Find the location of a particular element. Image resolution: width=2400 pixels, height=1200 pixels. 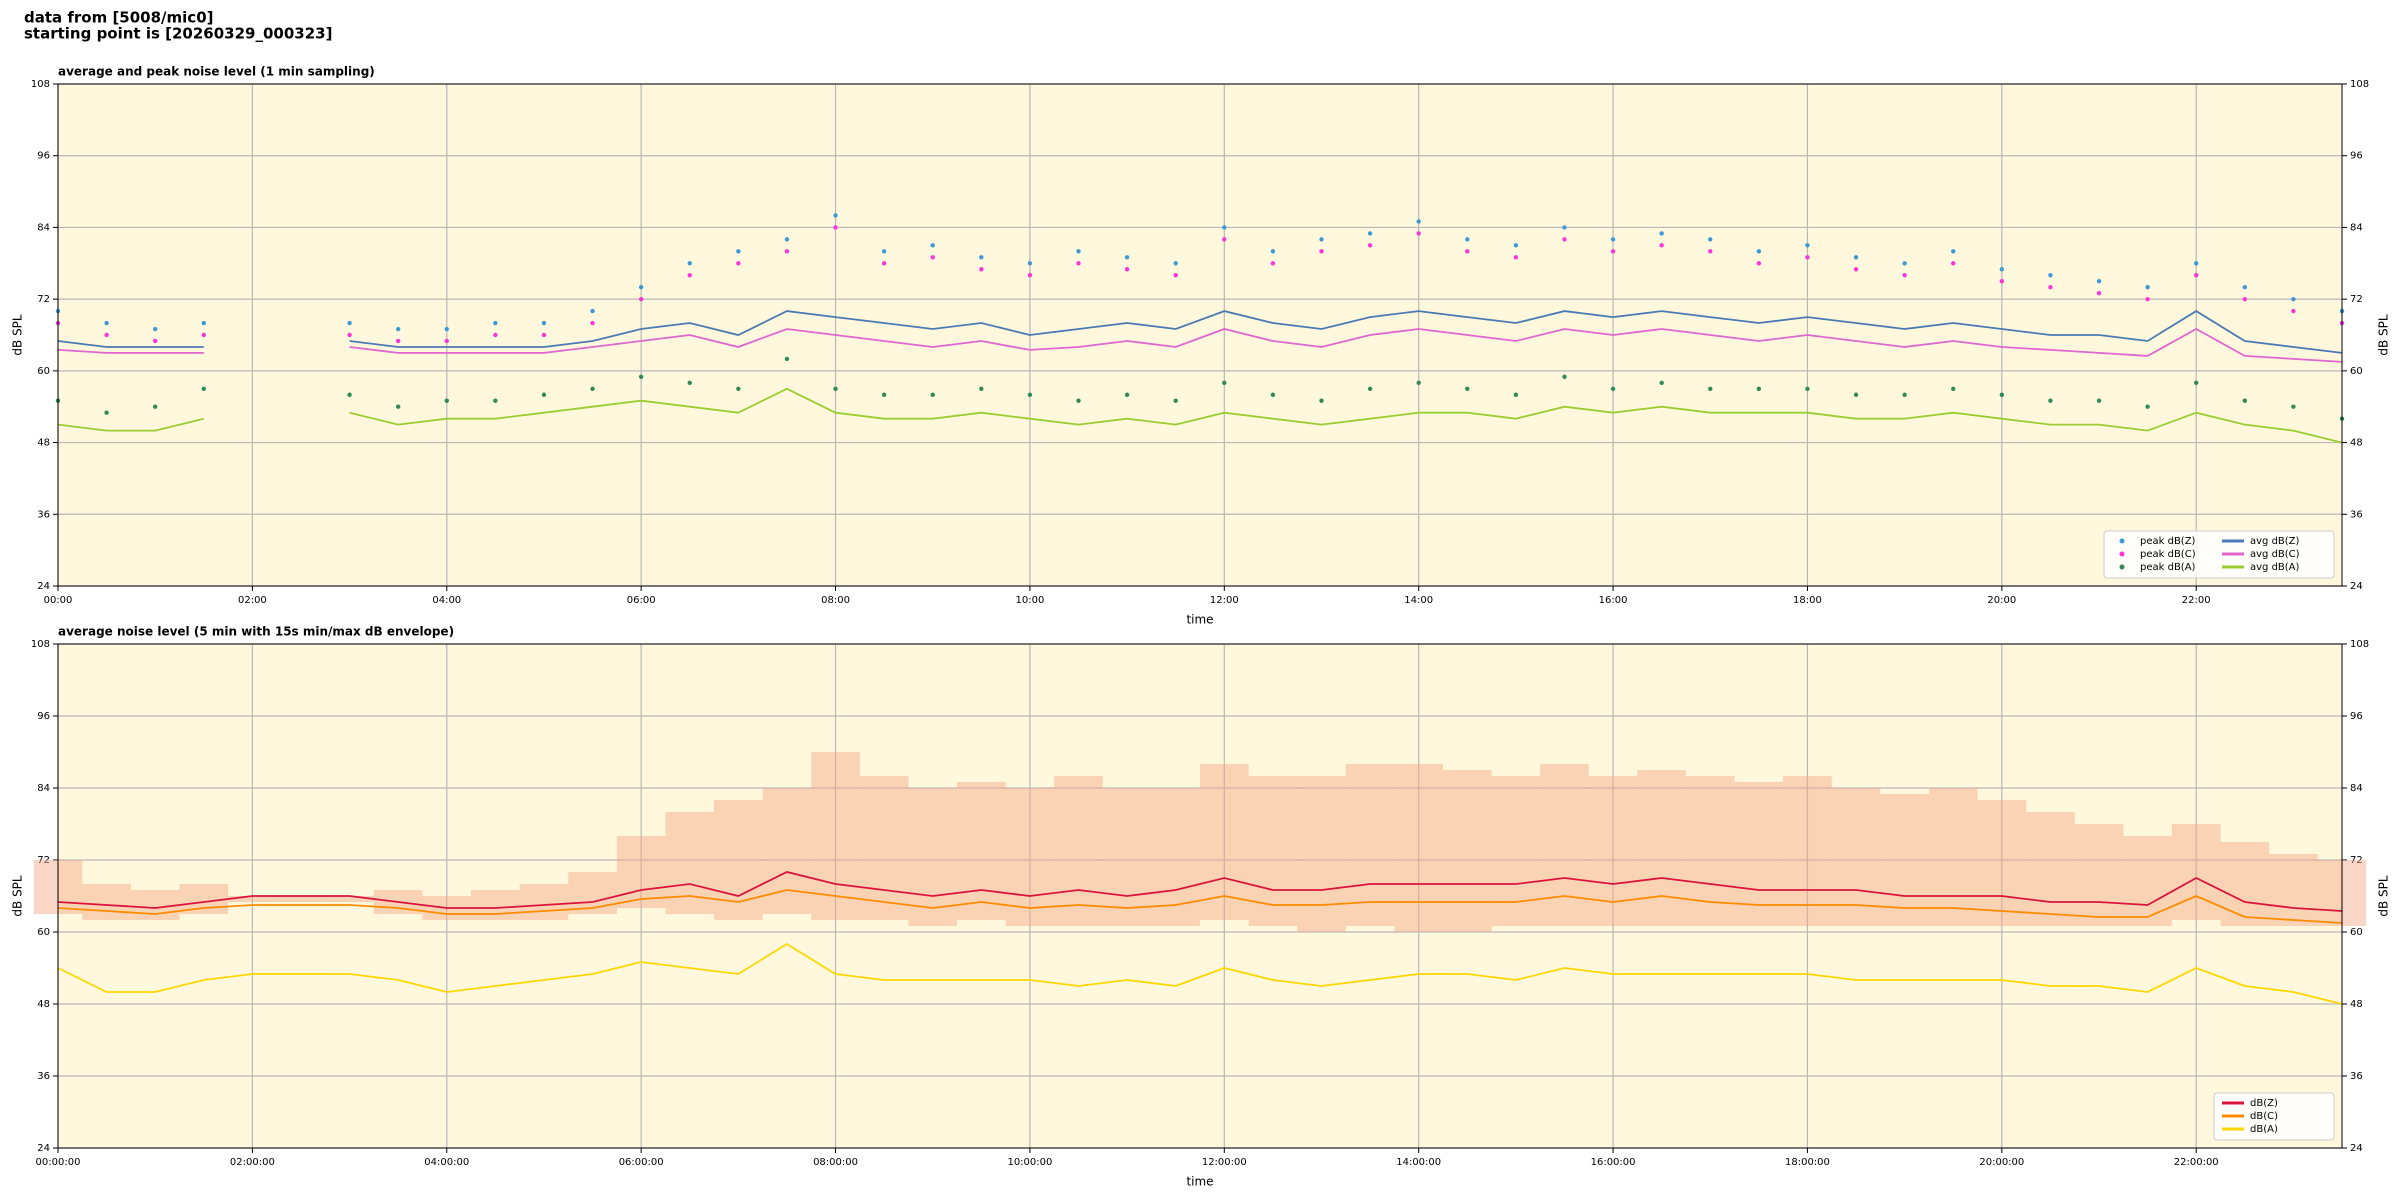

x-tick-label: 10:00 is located at coordinates (1030, 600).